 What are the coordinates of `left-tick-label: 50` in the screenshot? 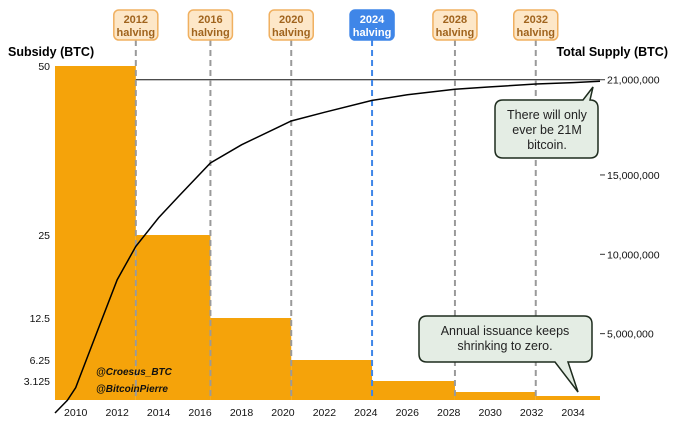 It's located at (44, 67).